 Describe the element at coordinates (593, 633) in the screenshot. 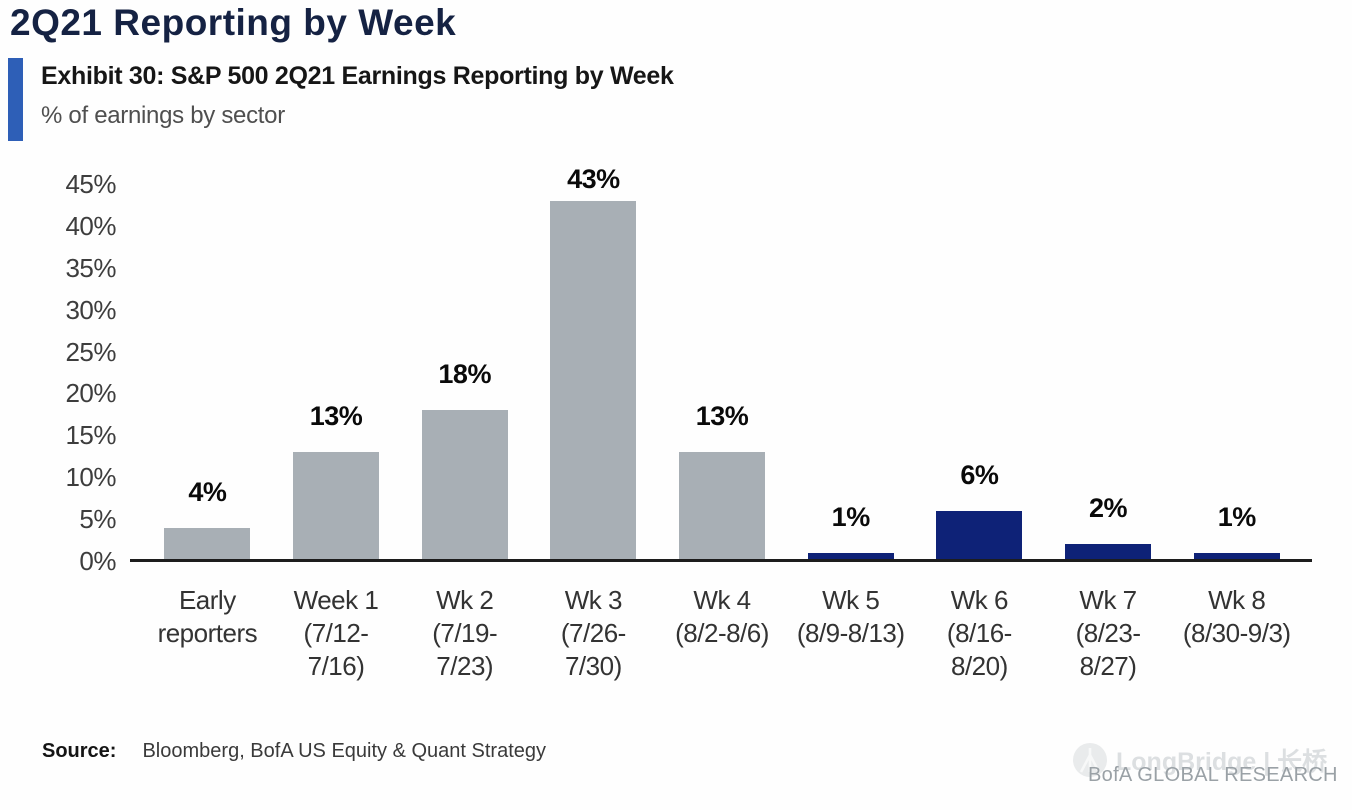

I see `x-label-wk-3: Wk 3 (7/26- 7/30)` at that location.